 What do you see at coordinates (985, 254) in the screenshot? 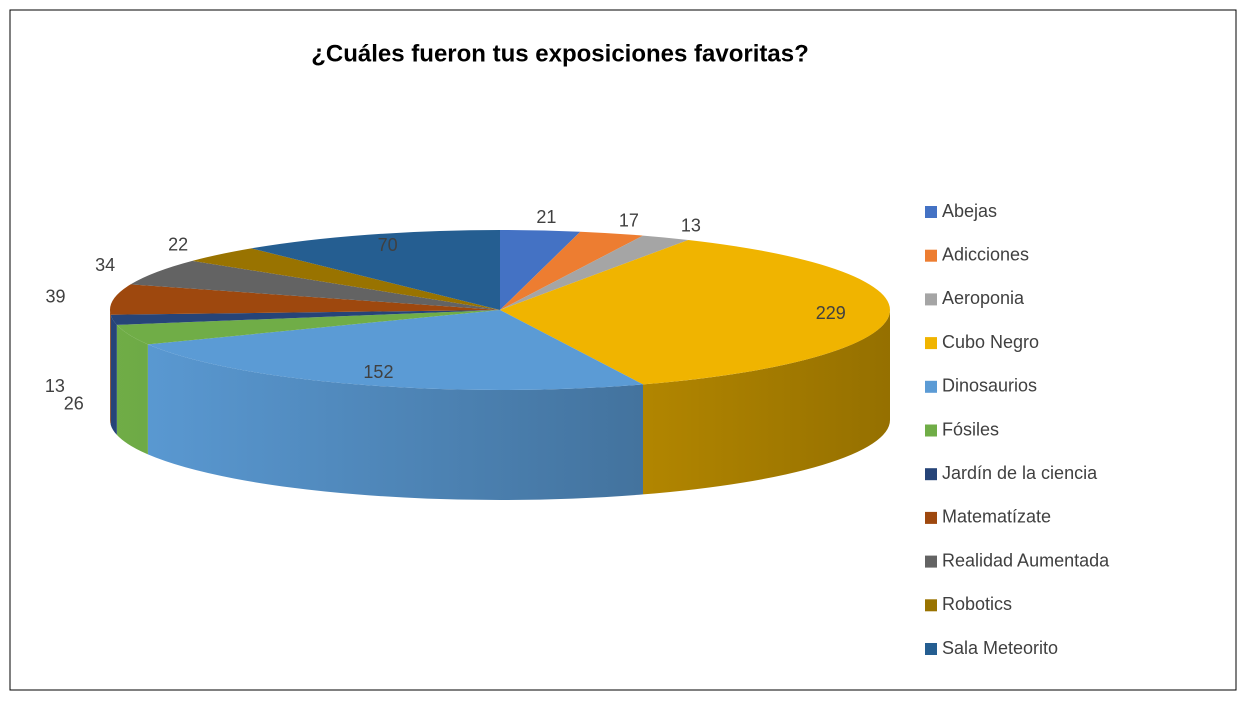
I see `legend-label: Adicciones` at bounding box center [985, 254].